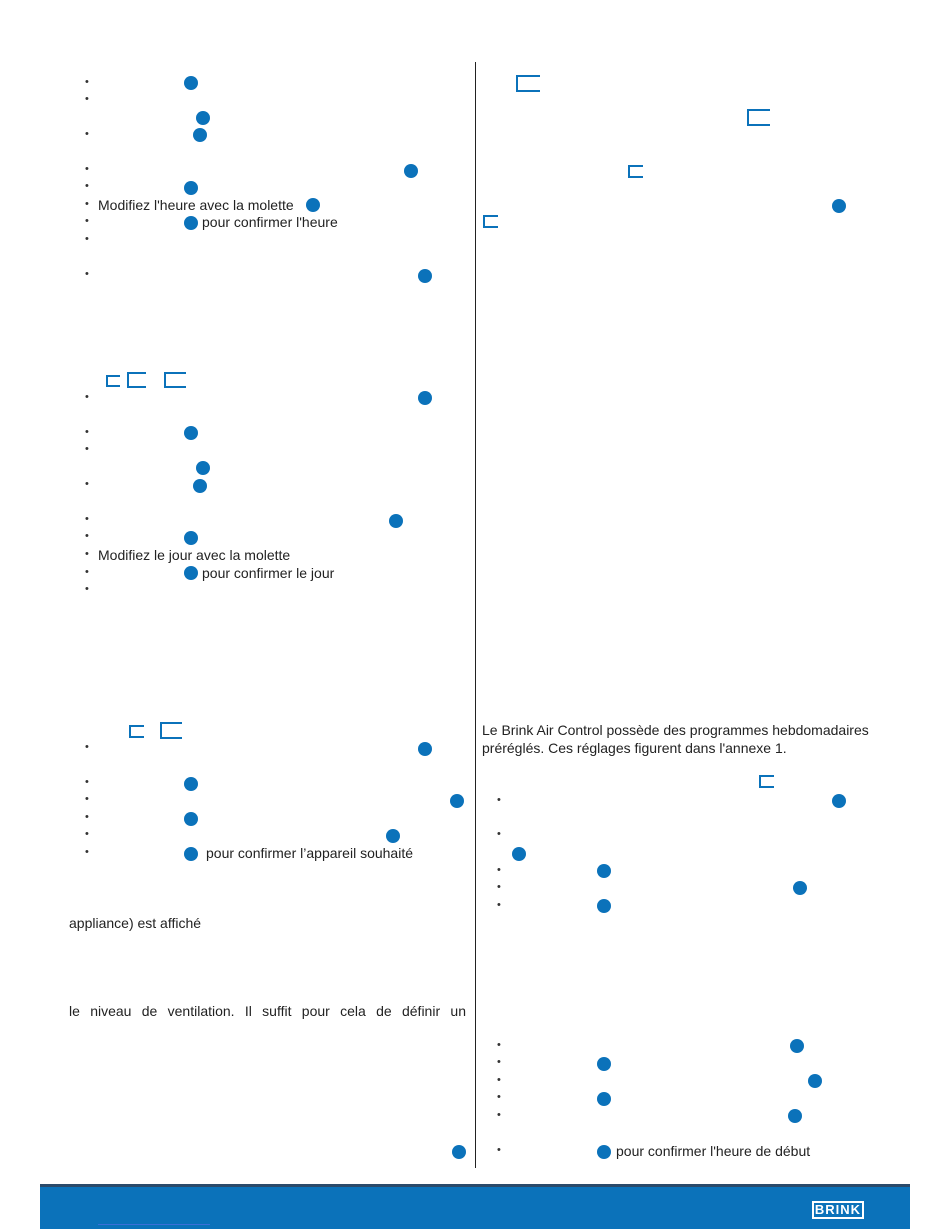 This screenshot has height=1229, width=950. Describe the element at coordinates (309, 853) in the screenshot. I see `instruction-confirm-appliance: pour confirmer l’appareil souhaité` at that location.